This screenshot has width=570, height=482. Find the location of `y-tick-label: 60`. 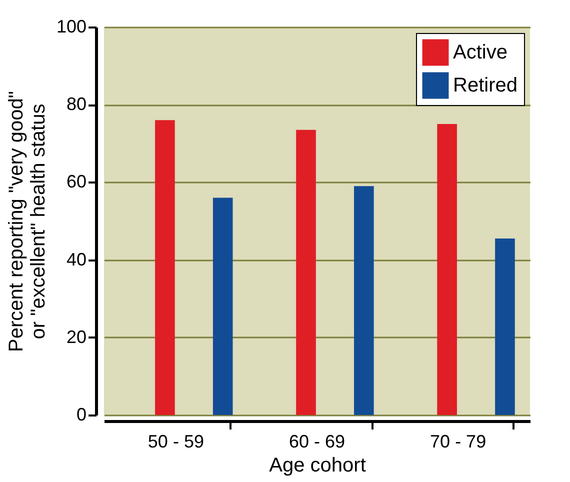

y-tick-label: 60 is located at coordinates (76, 182).